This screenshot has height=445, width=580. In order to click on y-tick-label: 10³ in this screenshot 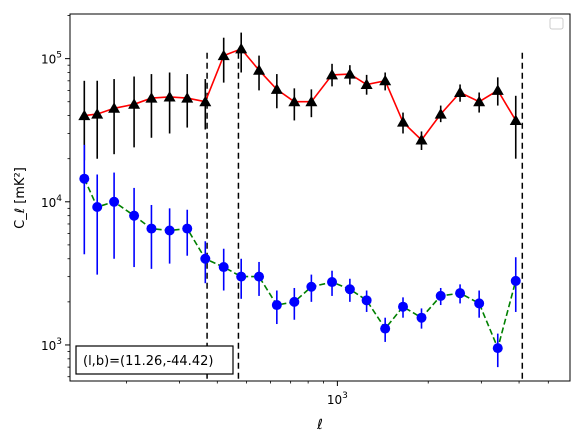, I will do `click(51, 345)`.